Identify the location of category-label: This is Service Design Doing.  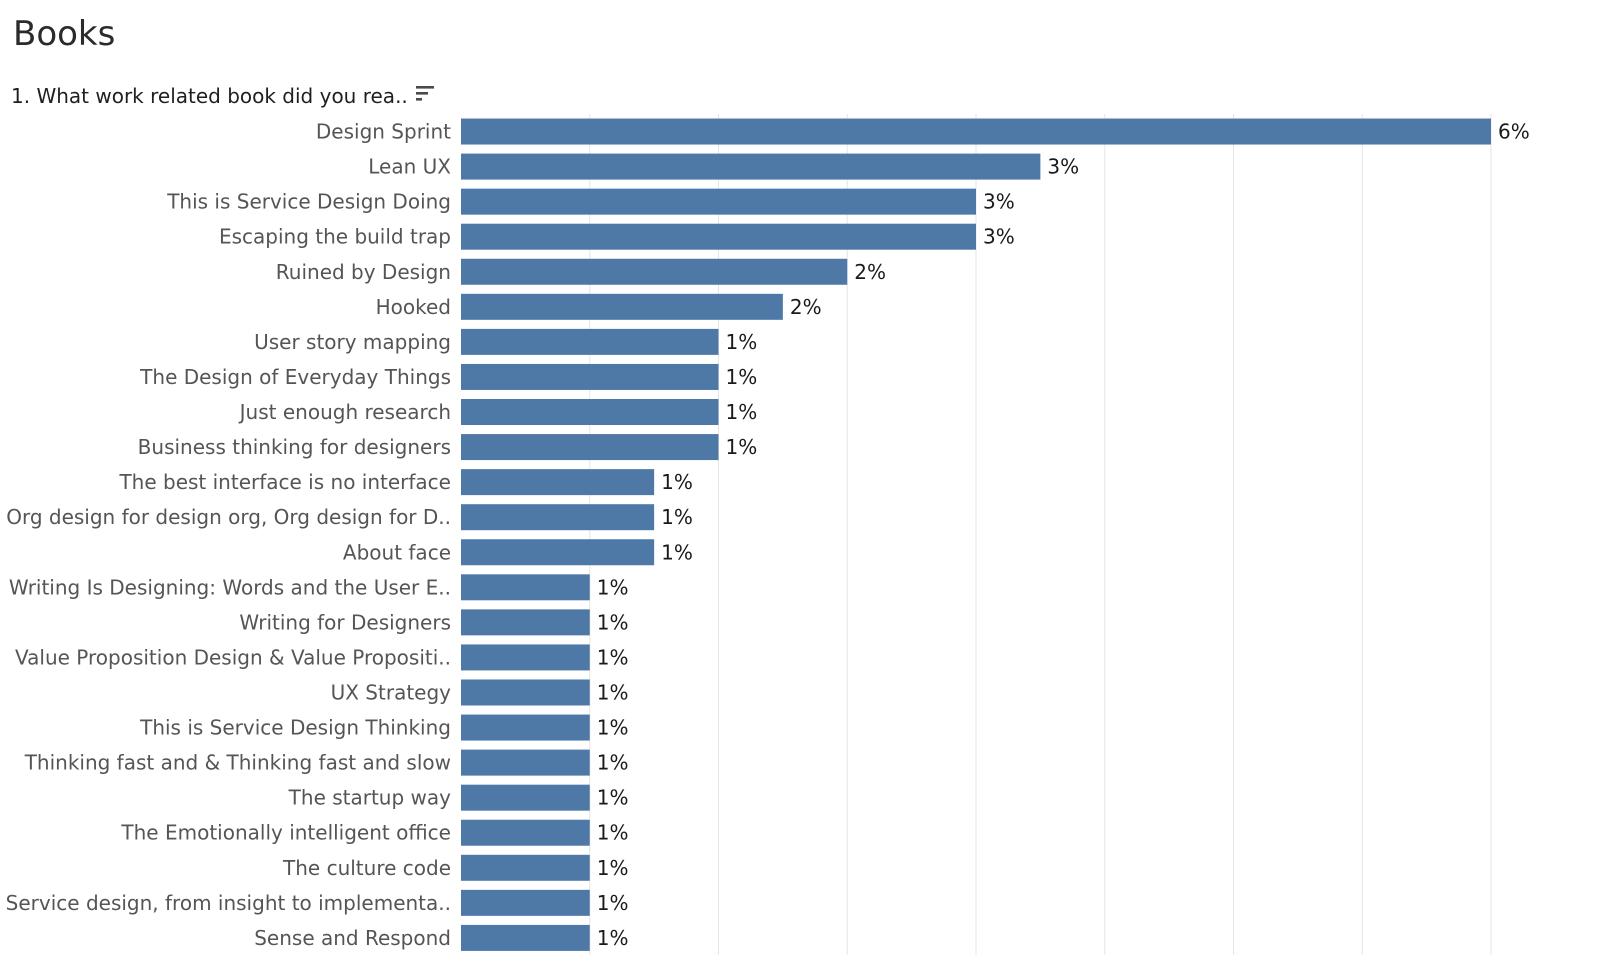
(308, 202).